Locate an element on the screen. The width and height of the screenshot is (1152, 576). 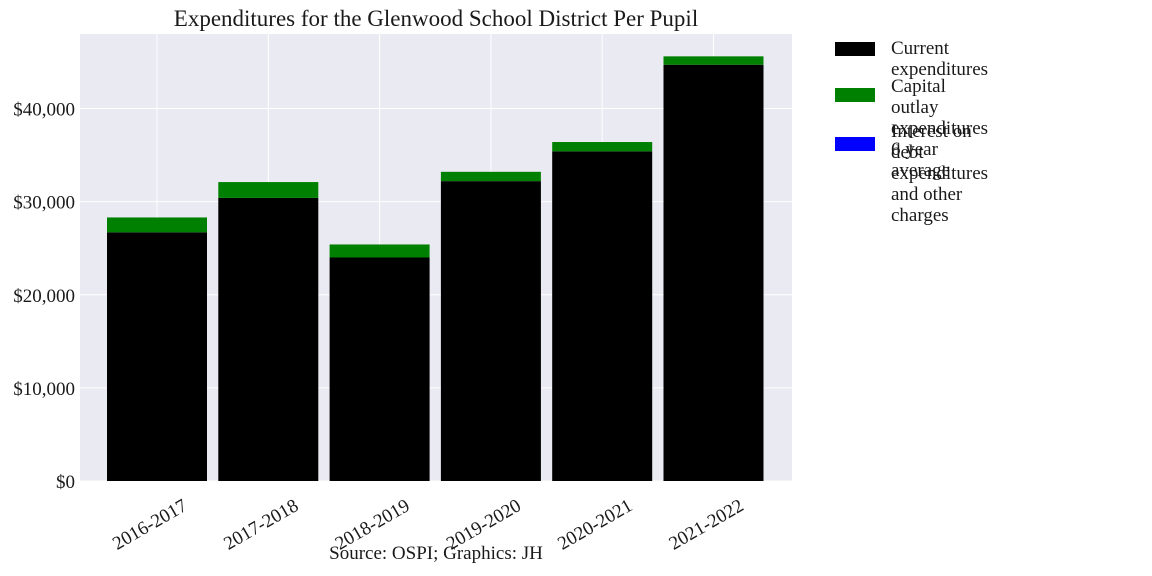
y-tick-label: $20,000 is located at coordinates (44, 296).